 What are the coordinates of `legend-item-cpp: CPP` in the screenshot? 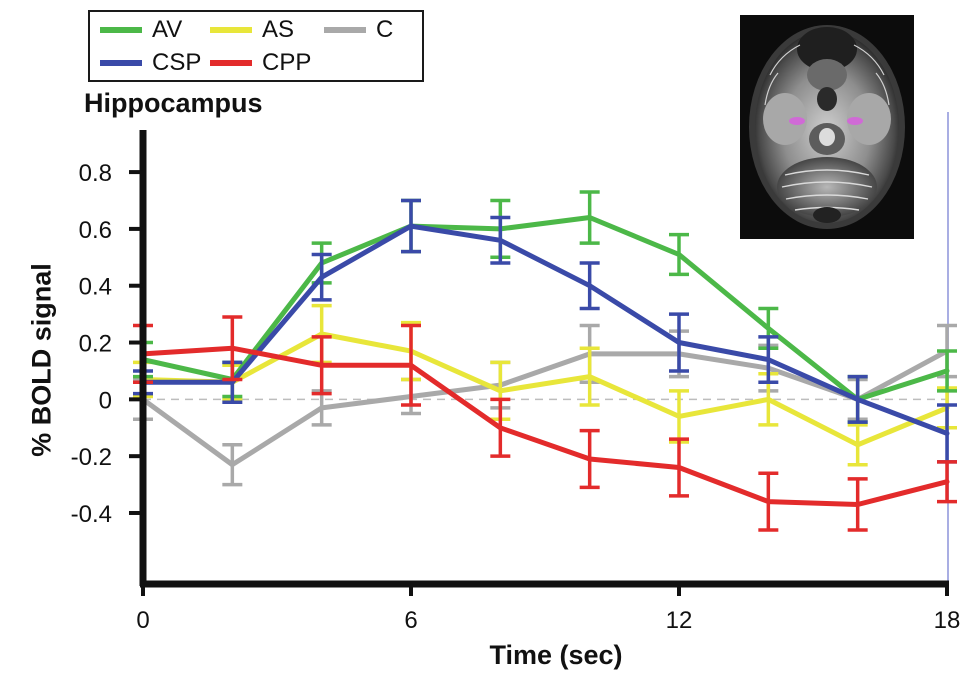 It's located at (260, 63).